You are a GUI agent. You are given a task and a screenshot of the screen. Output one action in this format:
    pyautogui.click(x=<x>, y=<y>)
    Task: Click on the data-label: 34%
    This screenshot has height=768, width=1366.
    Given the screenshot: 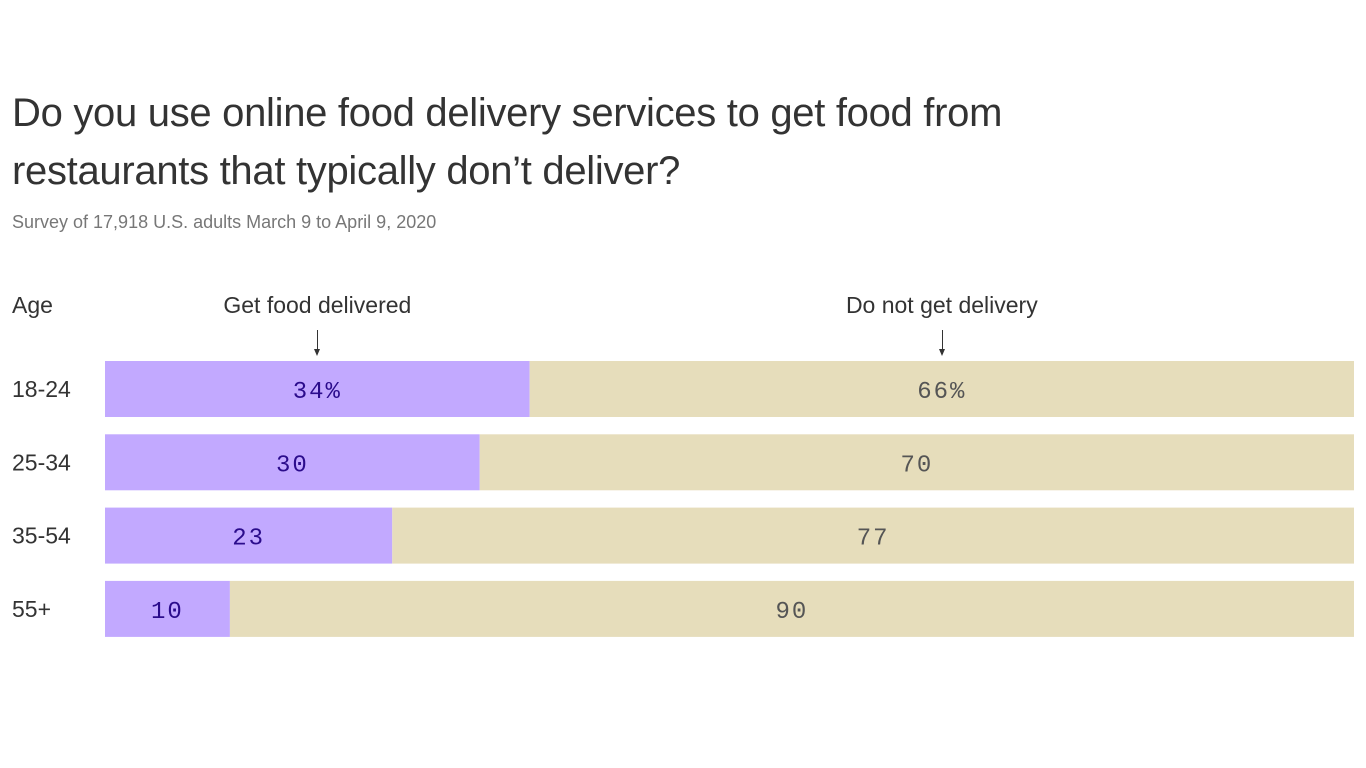 What is the action you would take?
    pyautogui.click(x=317, y=392)
    